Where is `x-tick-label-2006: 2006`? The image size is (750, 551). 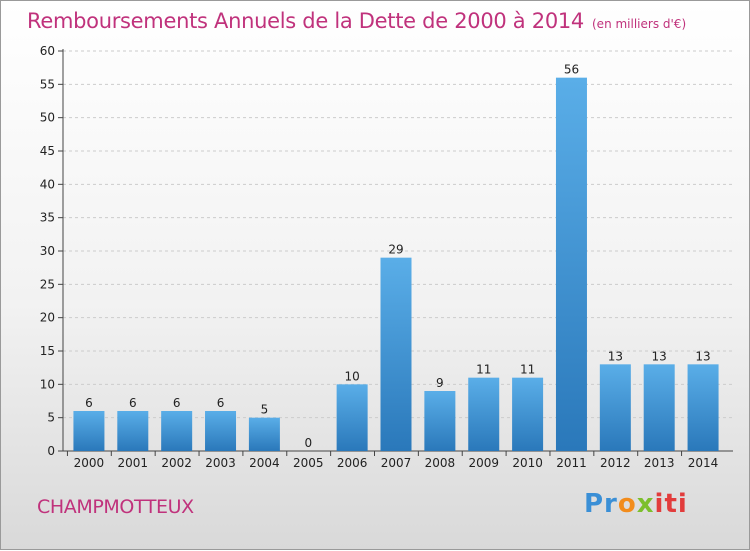
x-tick-label-2006: 2006 is located at coordinates (352, 463).